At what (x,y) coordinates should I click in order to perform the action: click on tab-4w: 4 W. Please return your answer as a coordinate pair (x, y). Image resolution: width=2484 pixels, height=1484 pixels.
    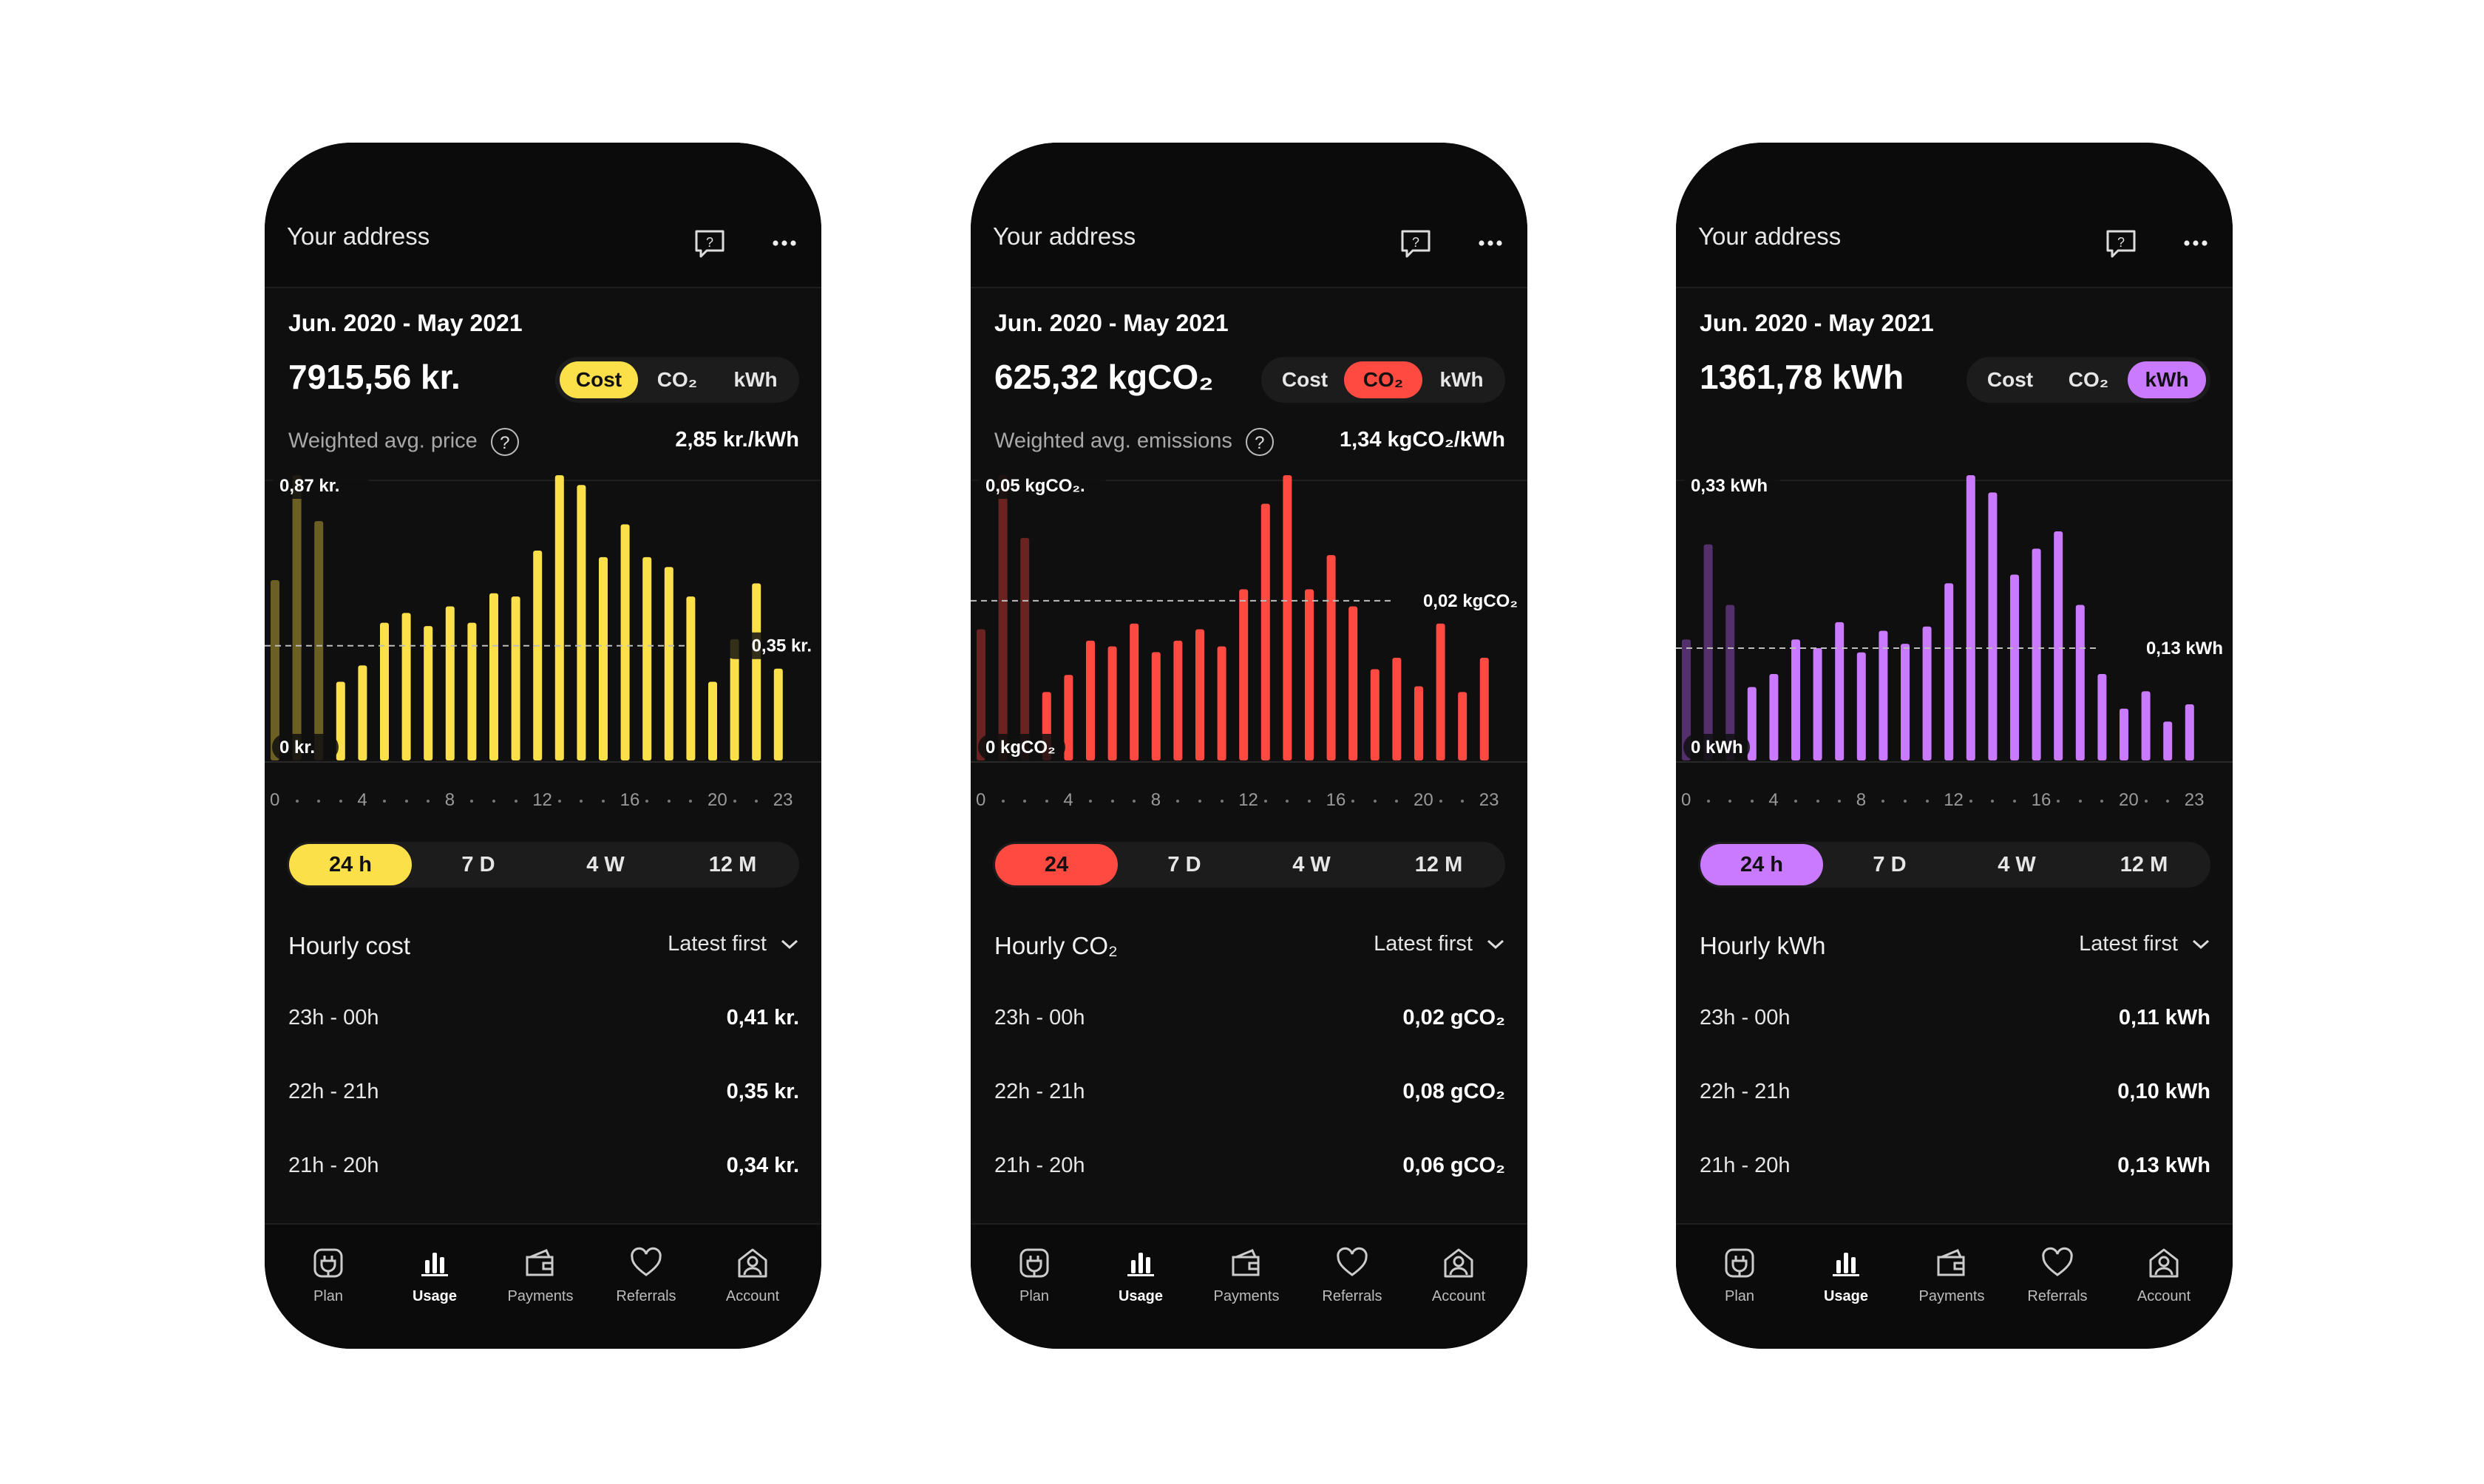
    Looking at the image, I should click on (1311, 865).